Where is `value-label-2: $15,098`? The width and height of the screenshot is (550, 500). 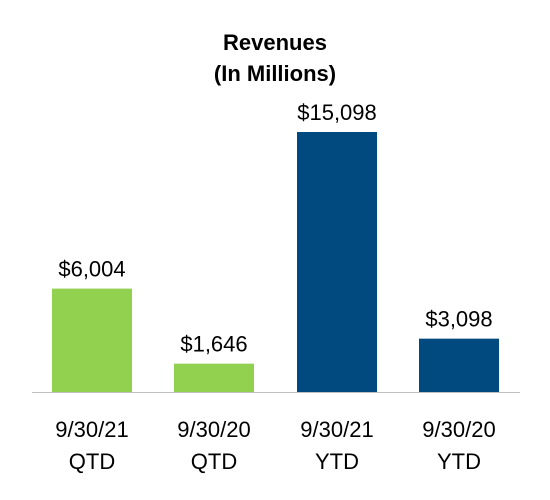 value-label-2: $15,098 is located at coordinates (337, 112).